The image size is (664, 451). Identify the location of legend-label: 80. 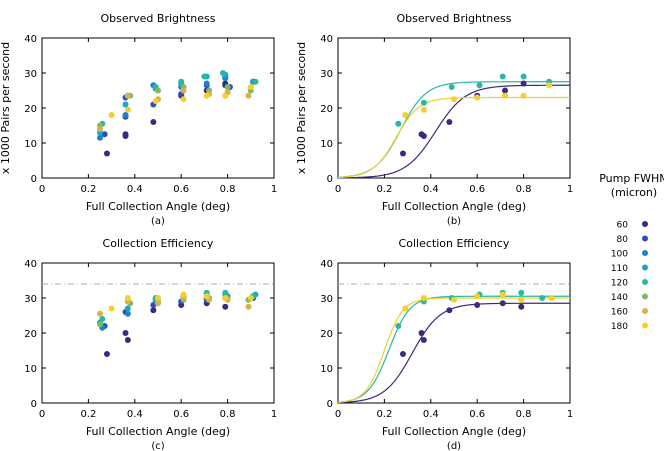
(623, 240).